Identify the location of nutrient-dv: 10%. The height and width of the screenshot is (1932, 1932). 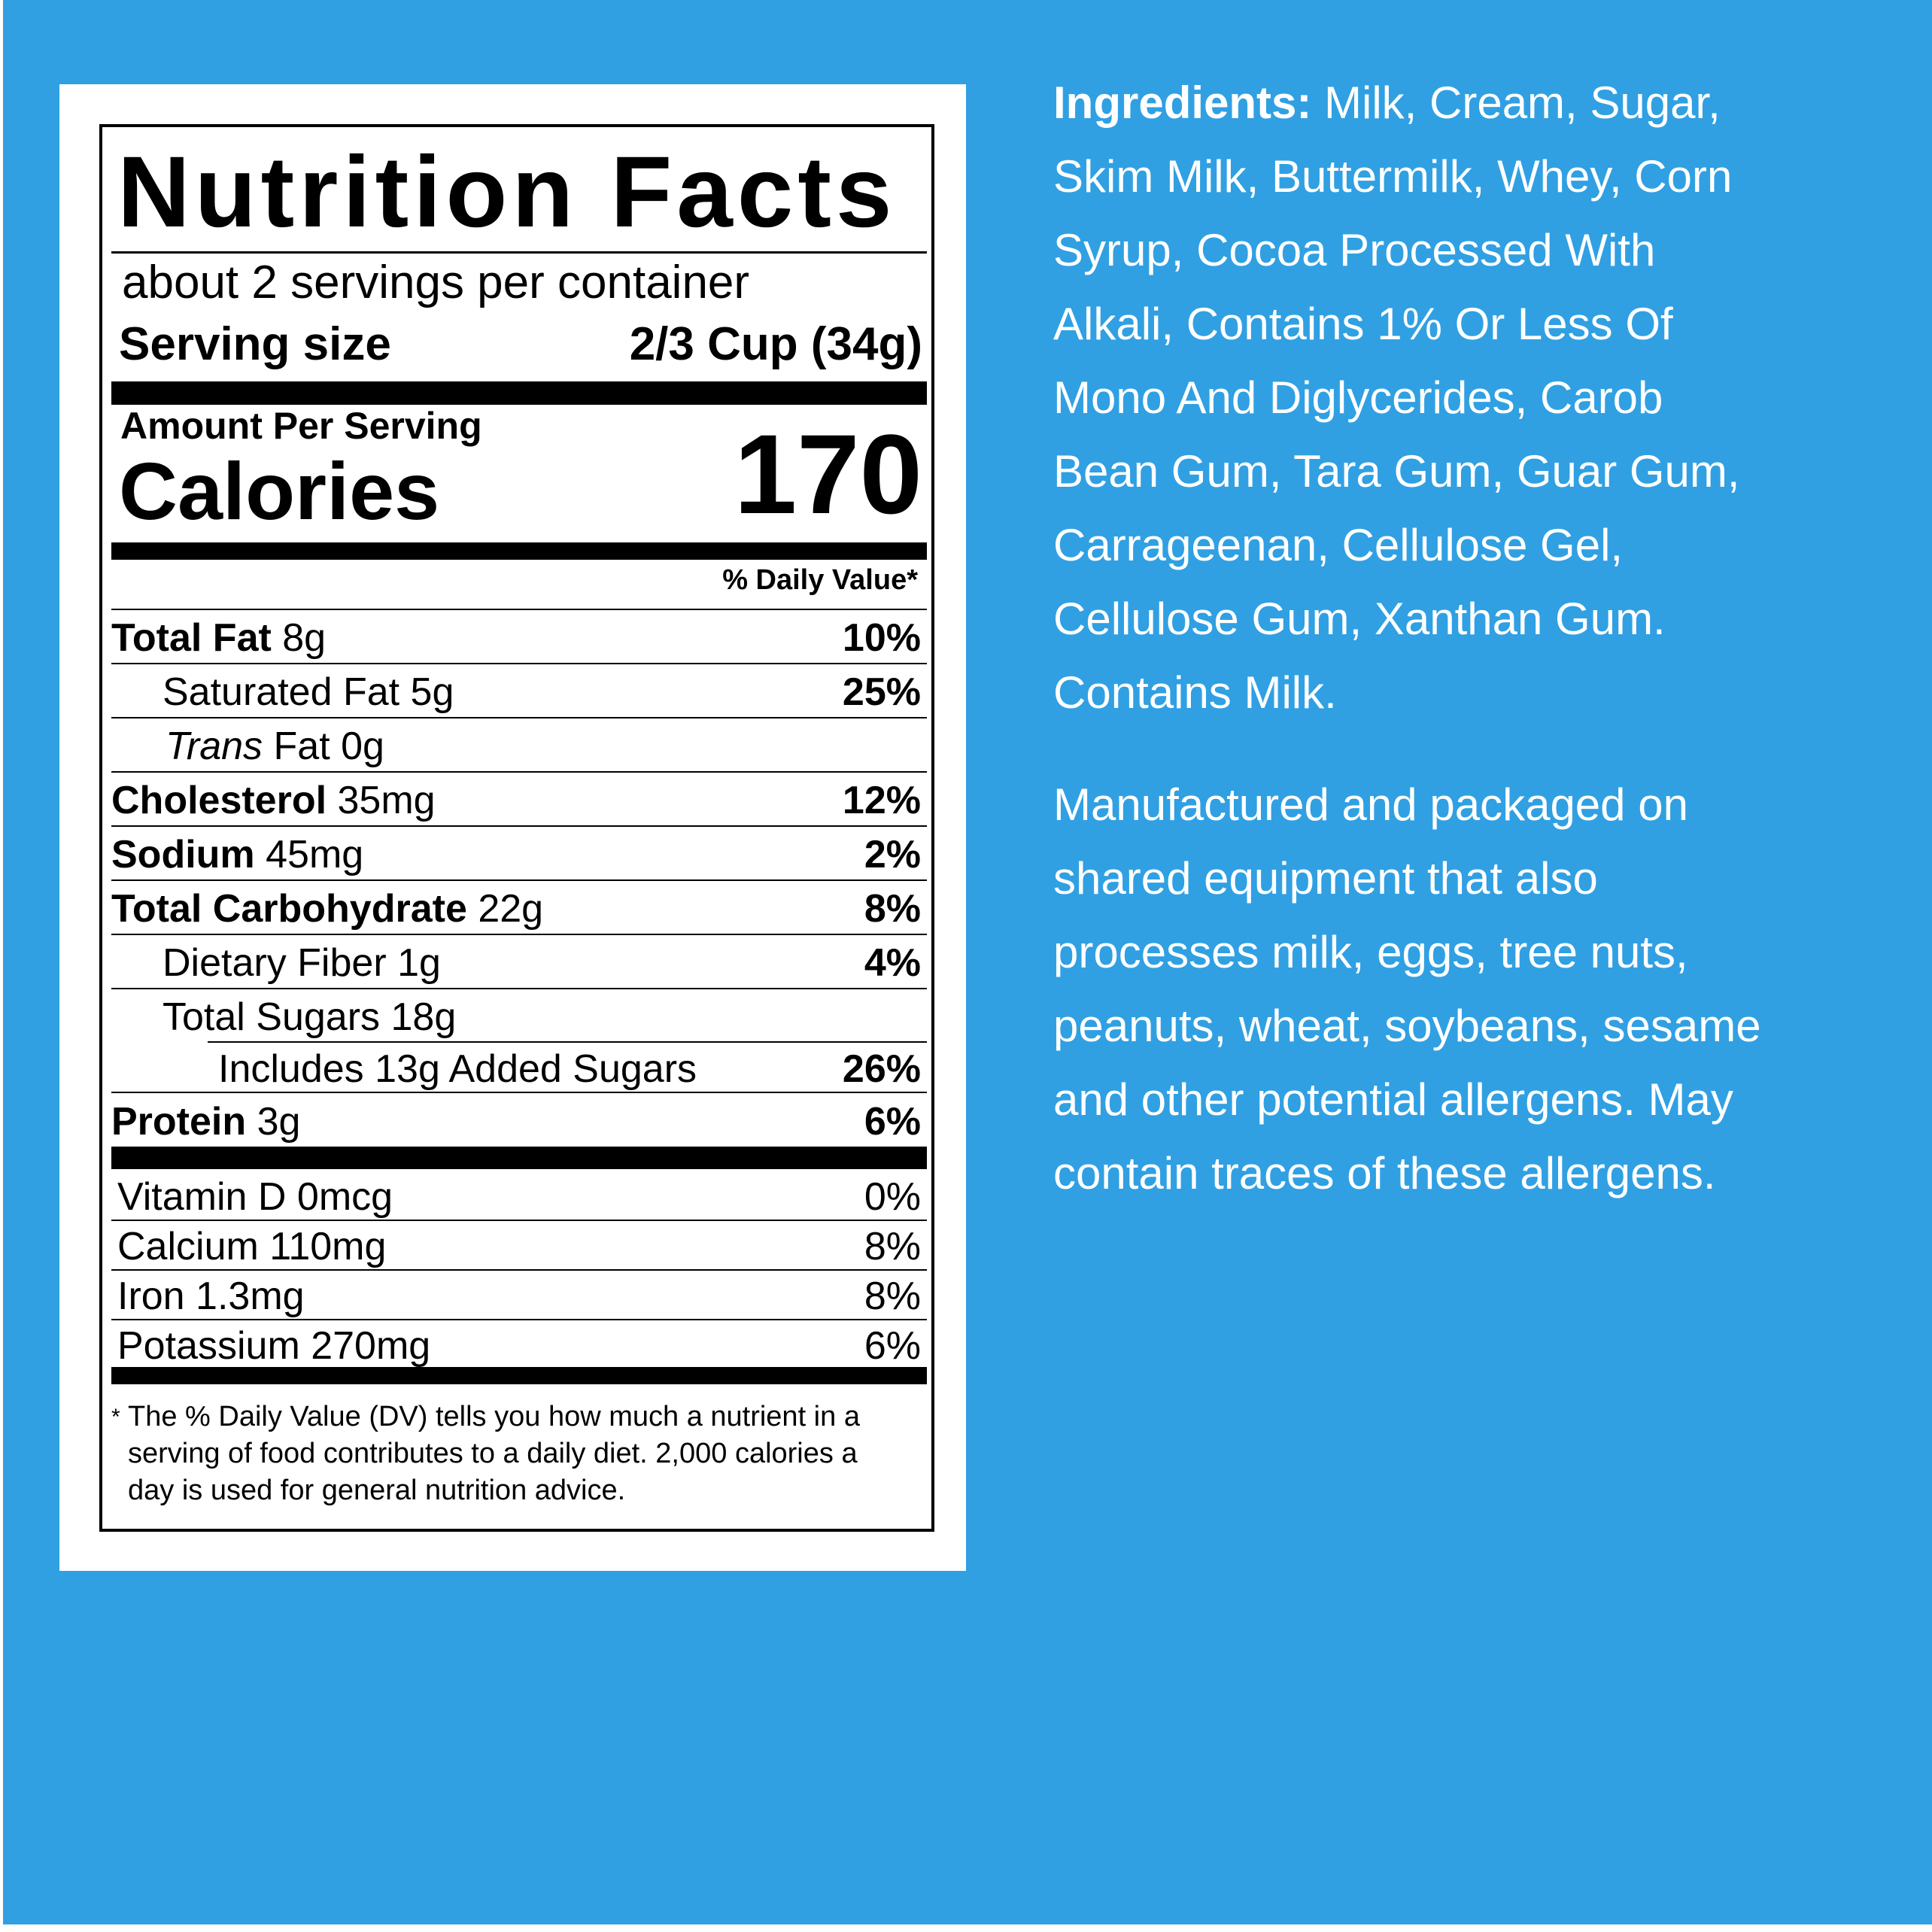
(882, 638).